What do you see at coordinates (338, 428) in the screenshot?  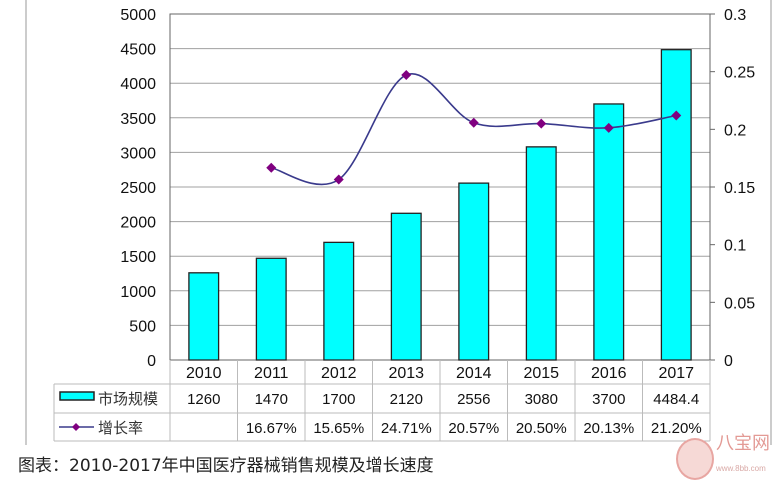 I see `data-label-growth-rate: 15.65%` at bounding box center [338, 428].